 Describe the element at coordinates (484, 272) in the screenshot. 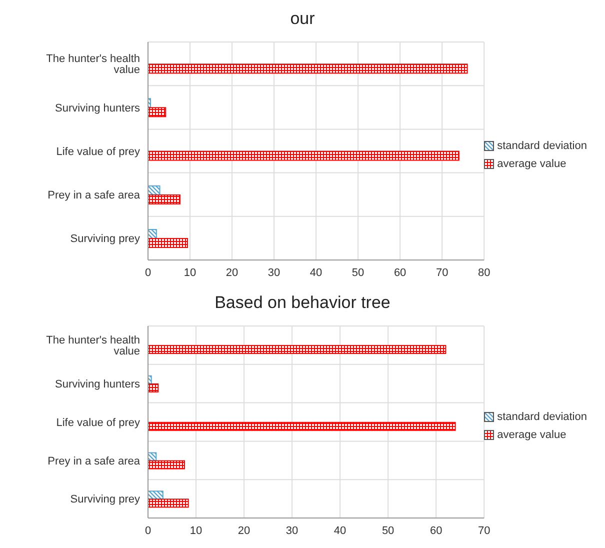

I see `x-tick-label: 80` at that location.